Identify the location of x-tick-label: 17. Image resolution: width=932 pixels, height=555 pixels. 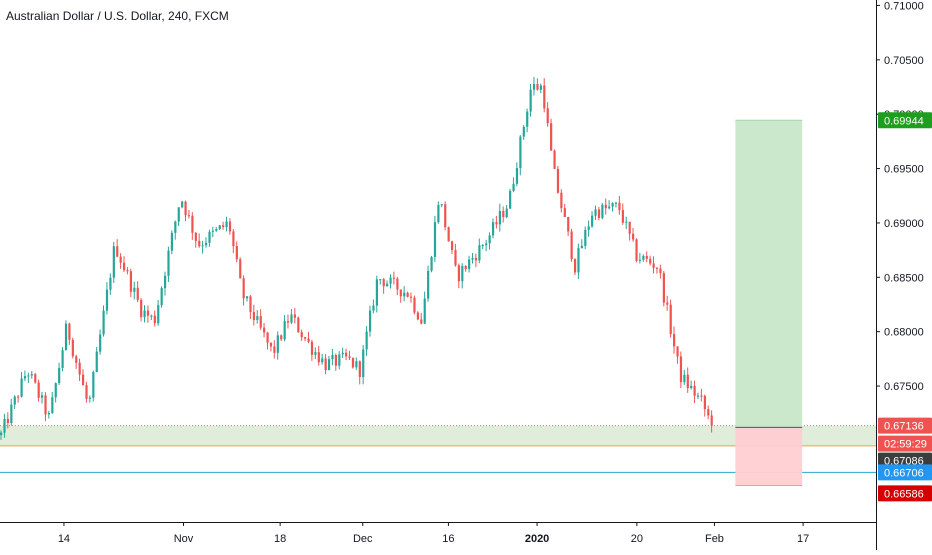
(803, 539).